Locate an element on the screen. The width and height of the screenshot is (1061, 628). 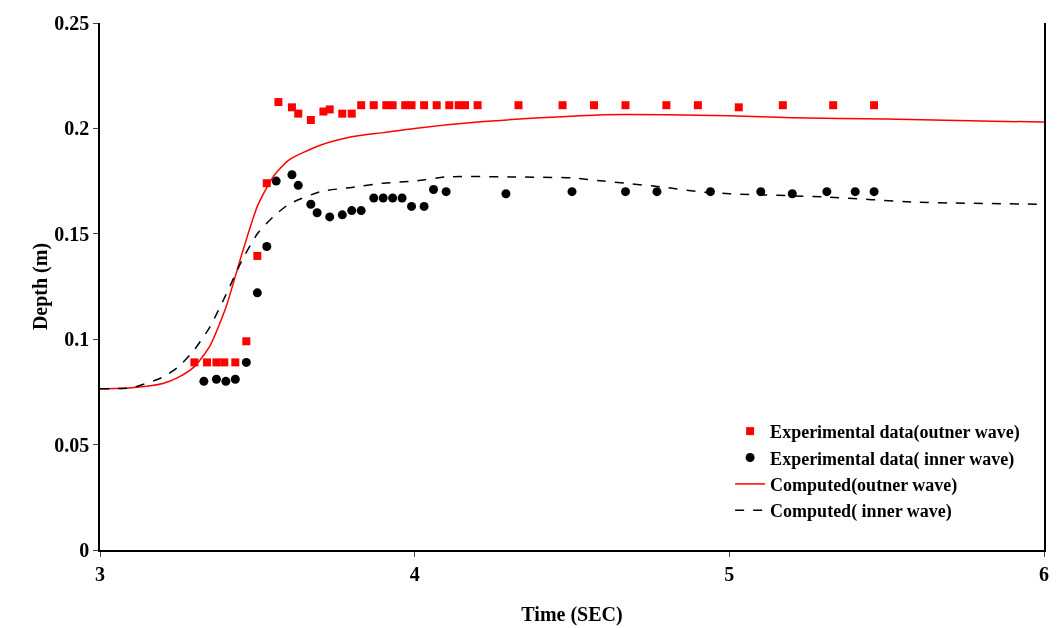
y-tick-label: 0.05 is located at coordinates (72, 444).